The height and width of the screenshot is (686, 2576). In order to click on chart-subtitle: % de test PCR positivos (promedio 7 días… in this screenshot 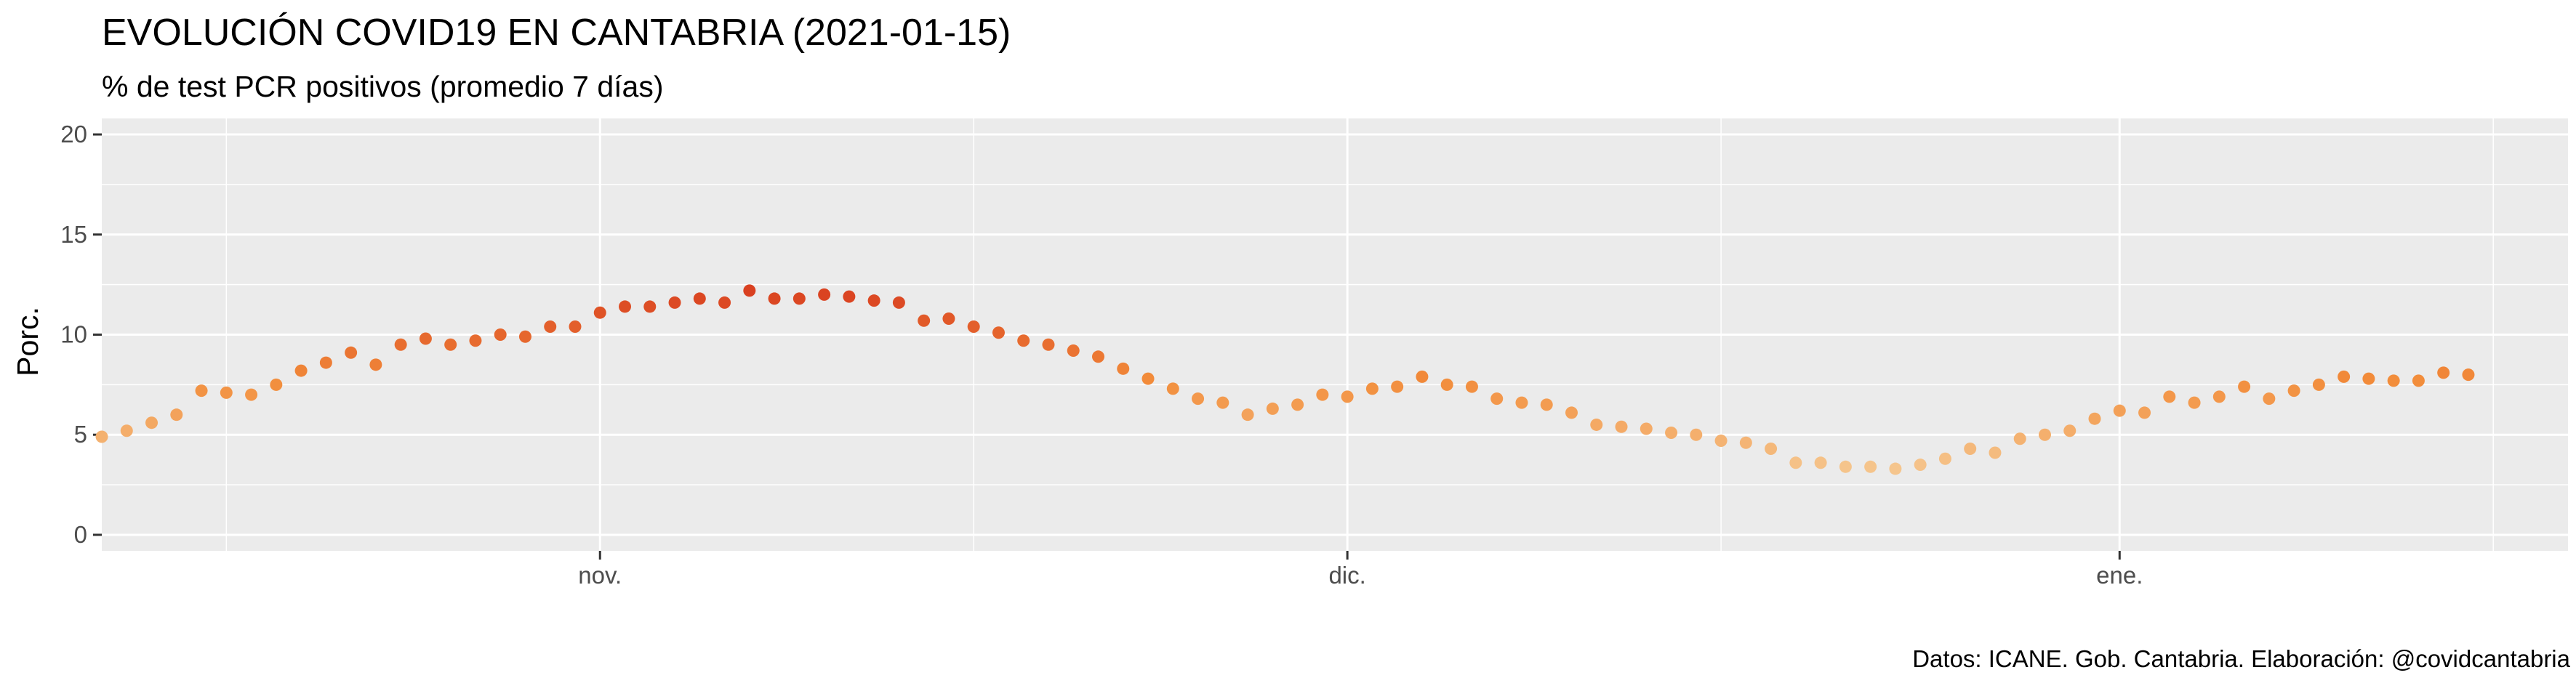, I will do `click(383, 86)`.